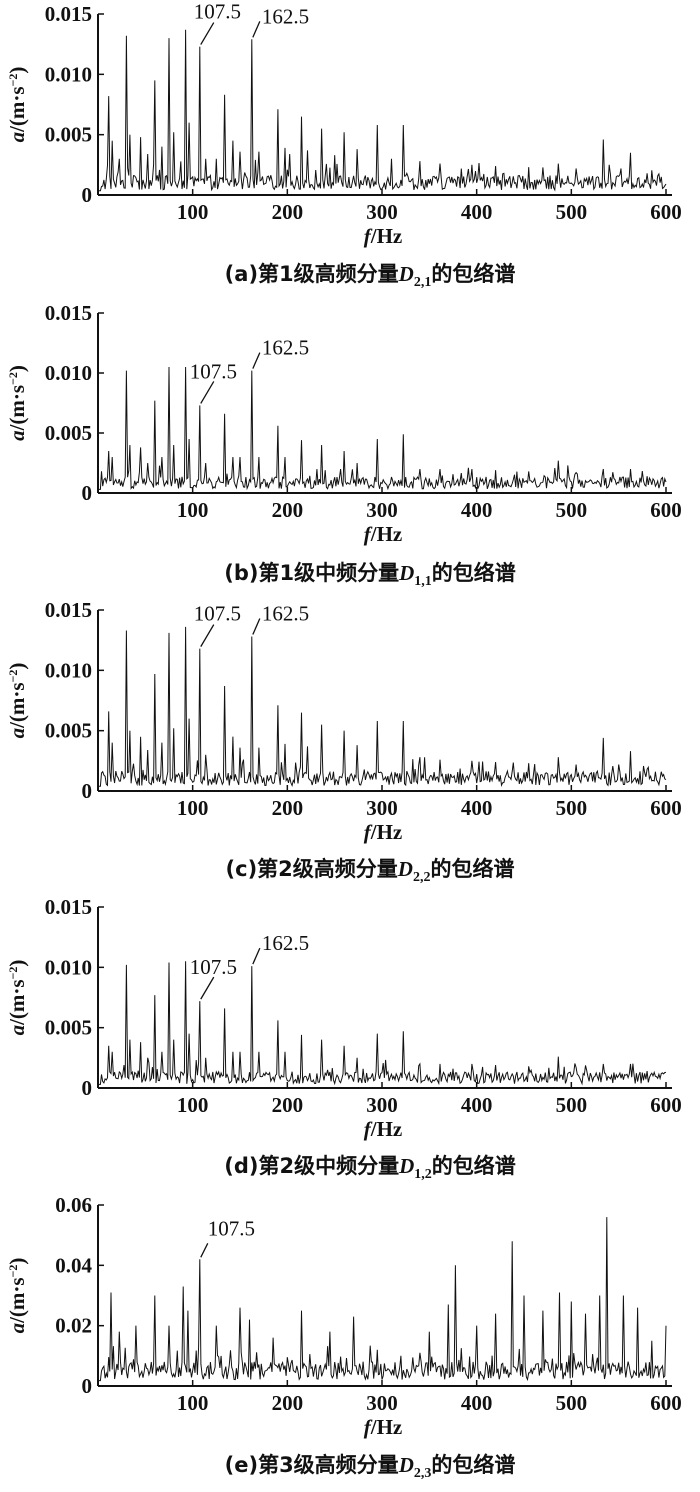  What do you see at coordinates (73, 1265) in the screenshot?
I see `y-tick-label: 0.04` at bounding box center [73, 1265].